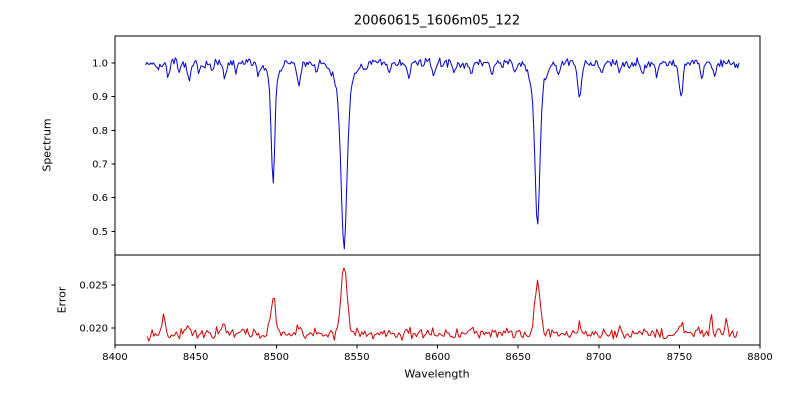  Describe the element at coordinates (100, 198) in the screenshot. I see `y-tick-label: 0.6` at that location.